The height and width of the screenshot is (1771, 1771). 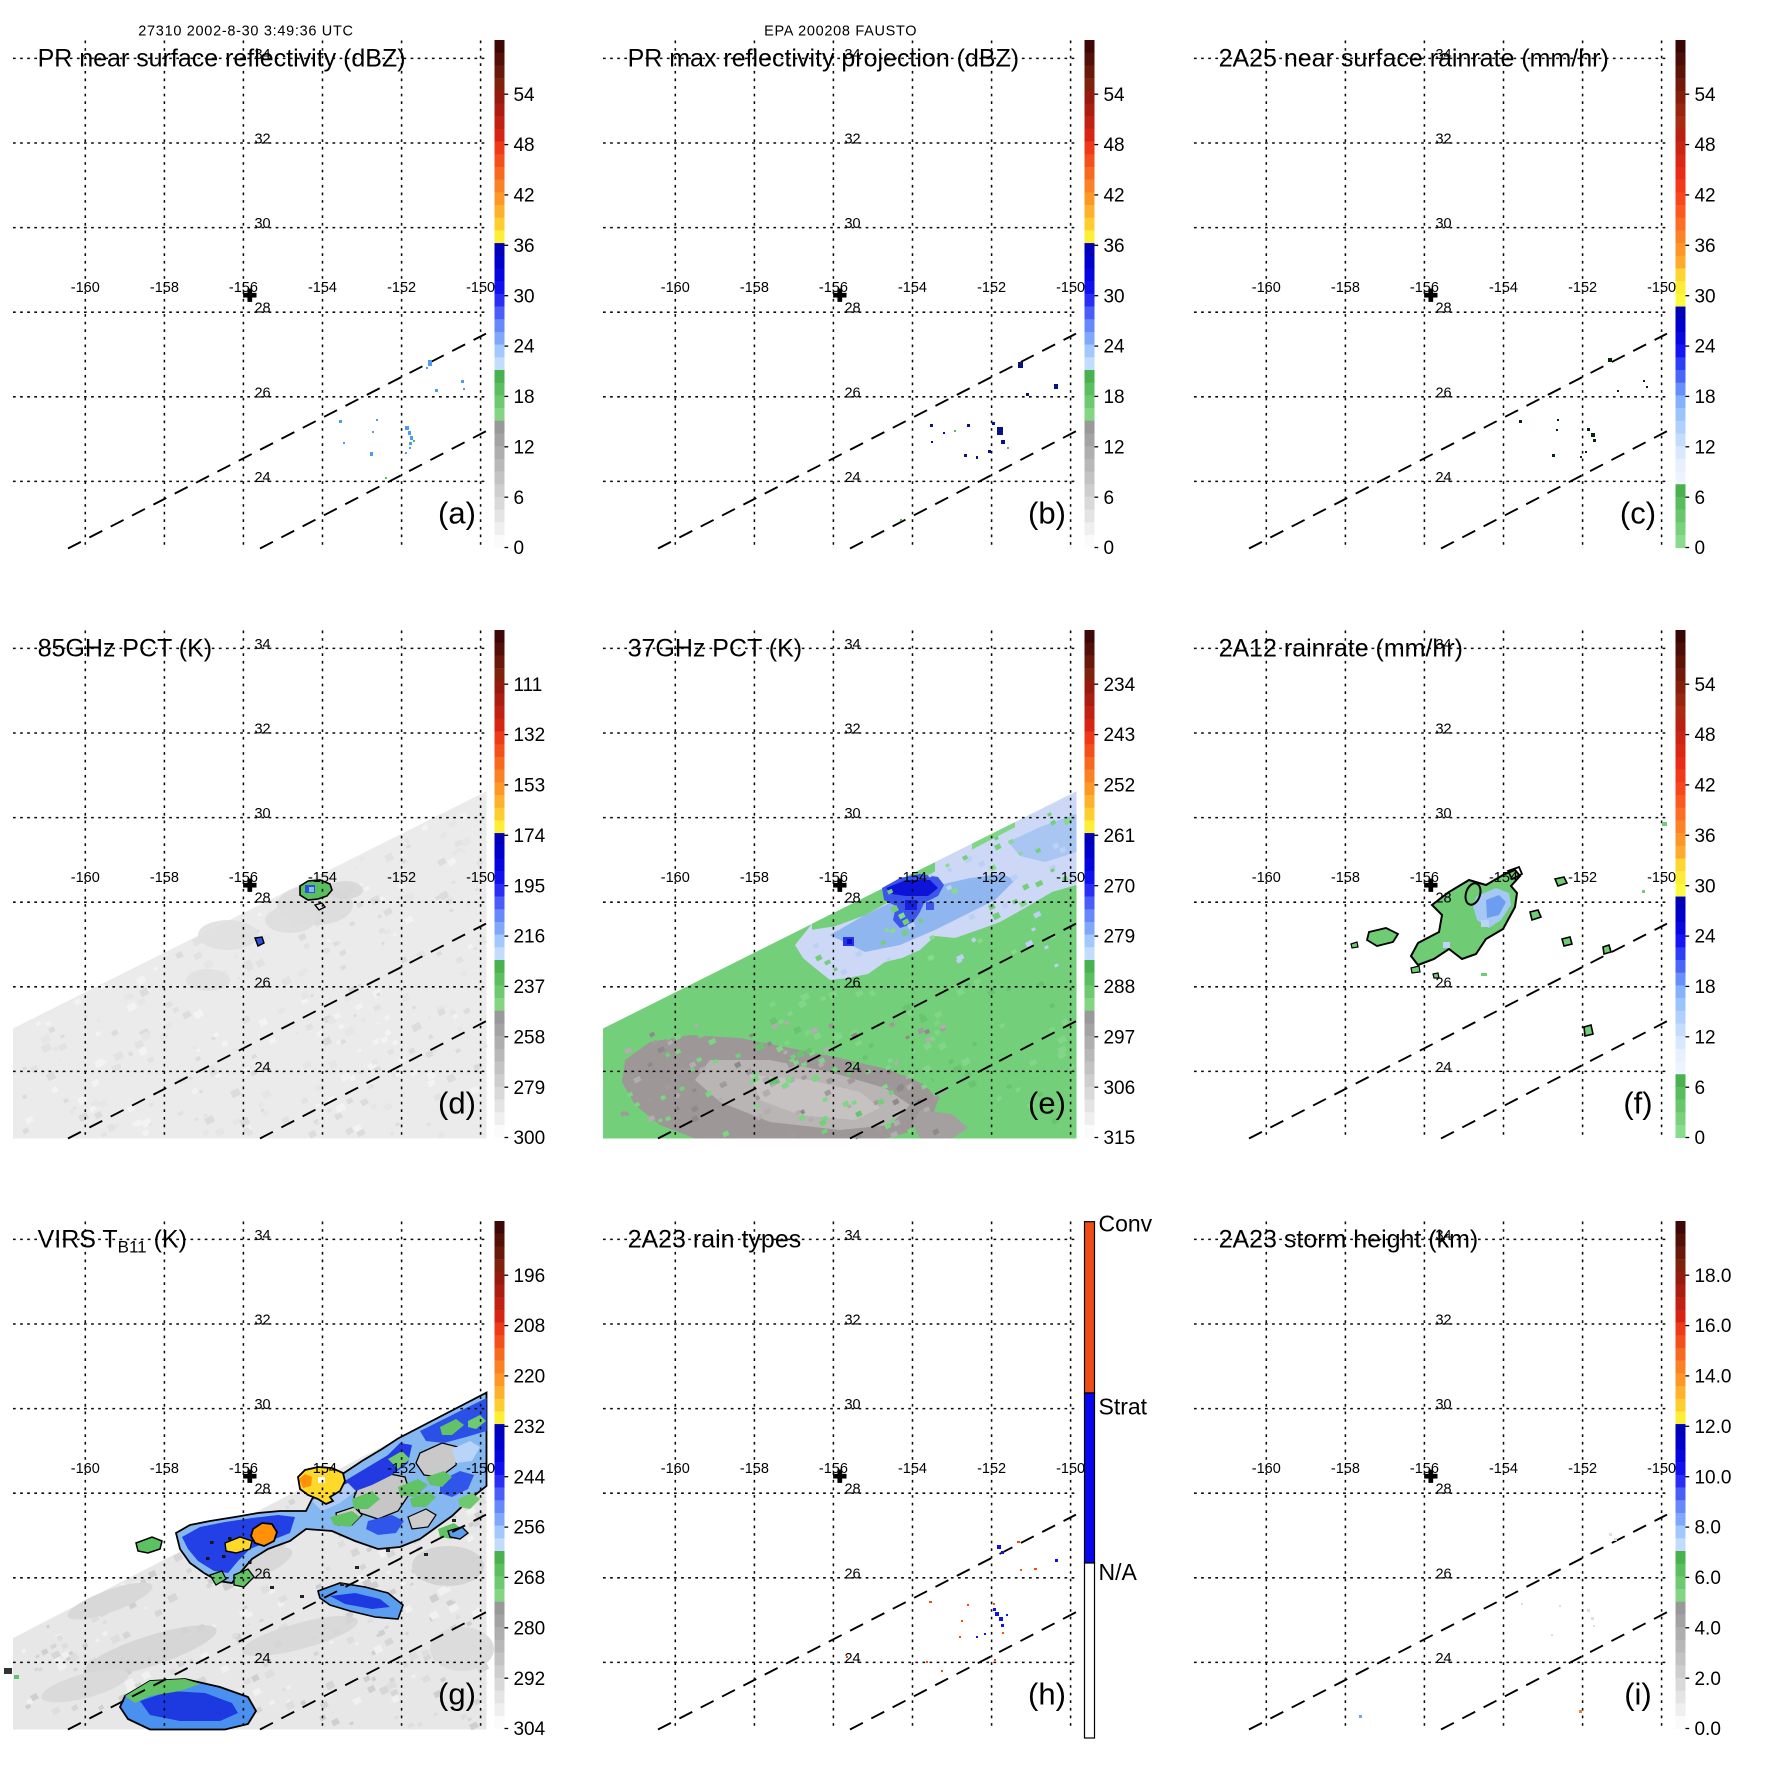 What do you see at coordinates (125, 649) in the screenshot?
I see `svg-text: 85GHz PCT (K)` at bounding box center [125, 649].